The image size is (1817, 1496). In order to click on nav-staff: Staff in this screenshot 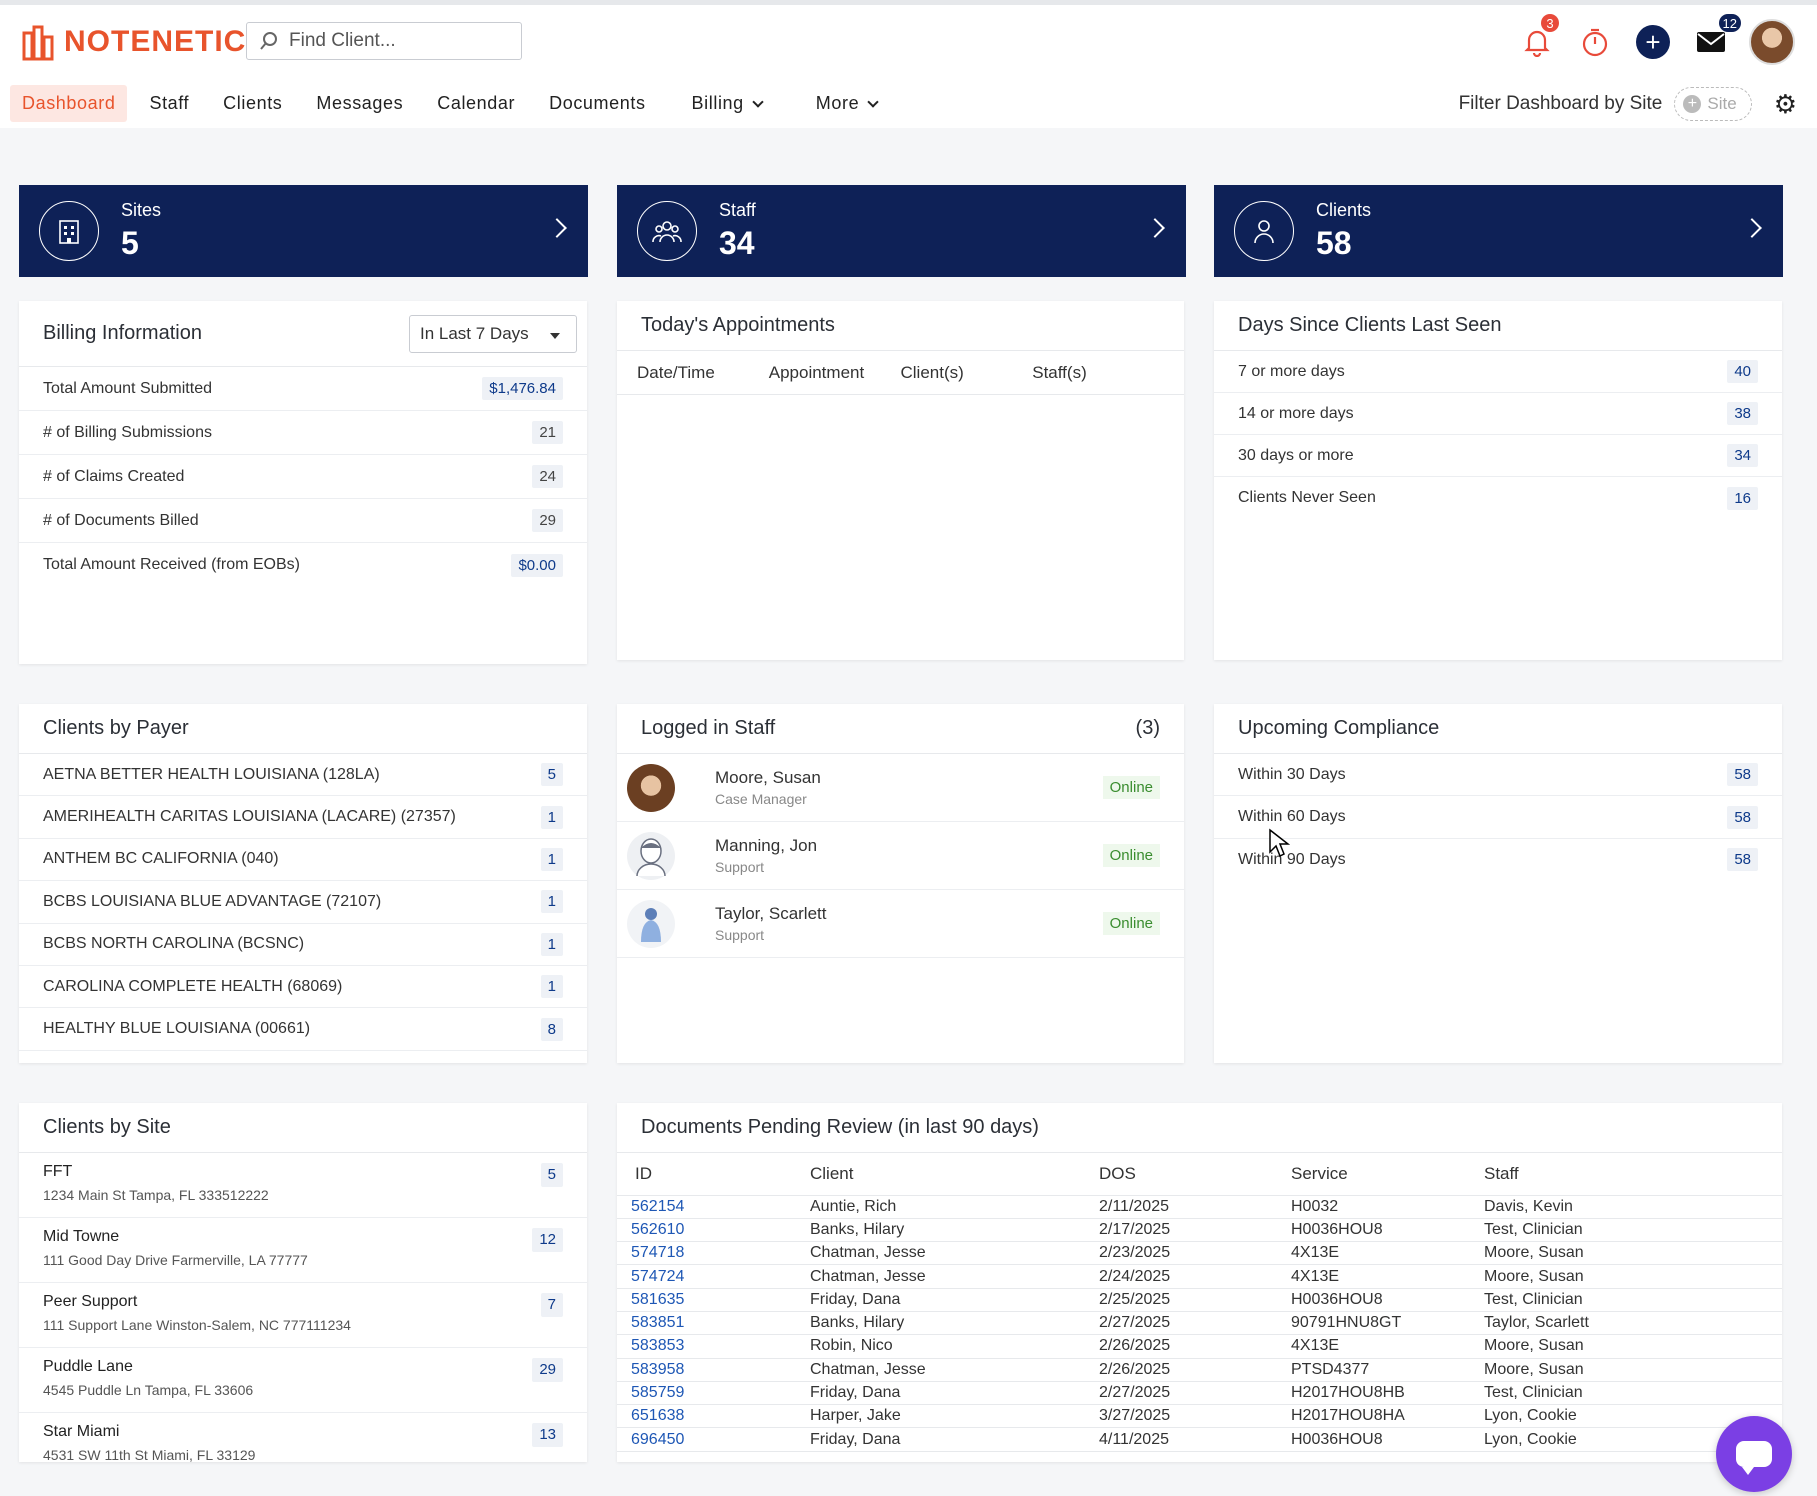, I will do `click(169, 103)`.